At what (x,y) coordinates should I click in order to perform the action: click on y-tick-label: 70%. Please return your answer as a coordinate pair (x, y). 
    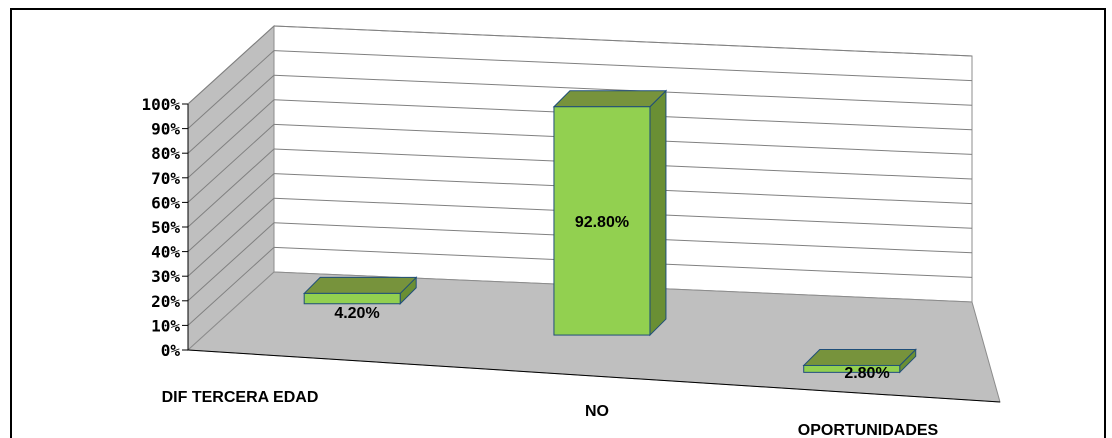
    Looking at the image, I should click on (165, 178).